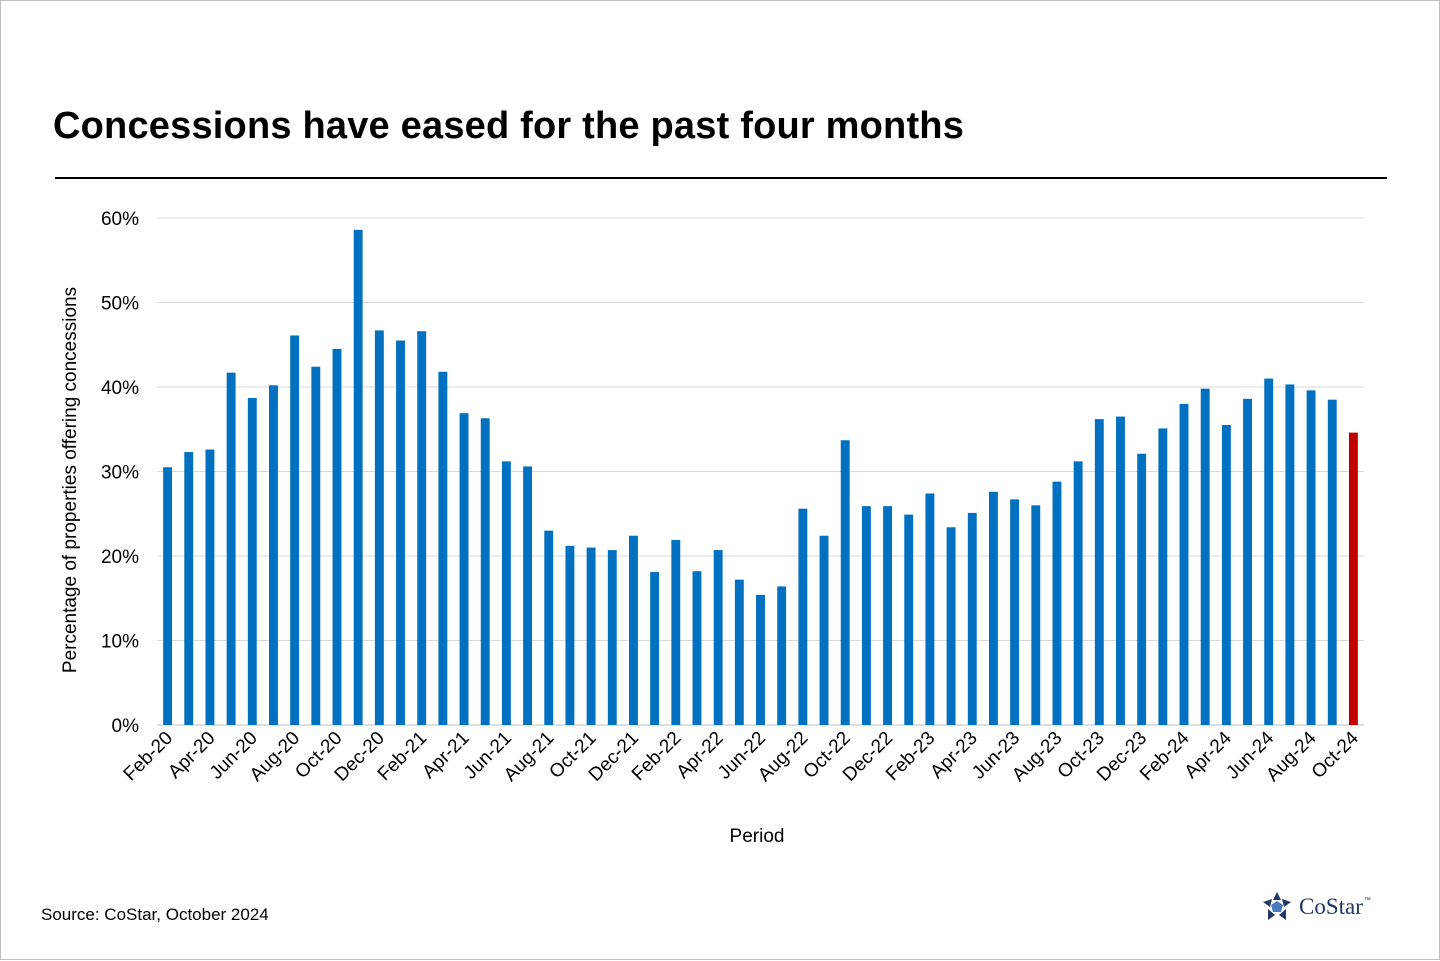 This screenshot has width=1440, height=961. What do you see at coordinates (120, 388) in the screenshot?
I see `y-tick-label: 40%` at bounding box center [120, 388].